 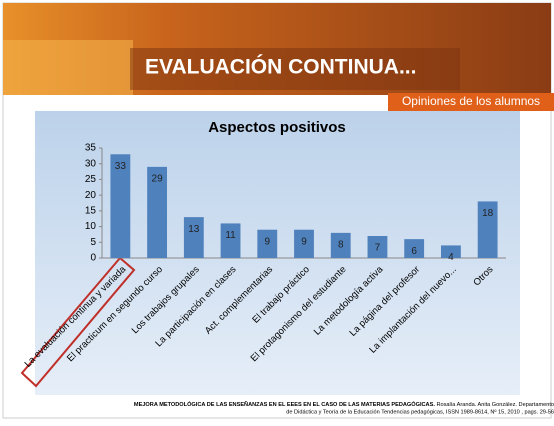 I want to click on y-tick-label: 30, so click(x=91, y=163).